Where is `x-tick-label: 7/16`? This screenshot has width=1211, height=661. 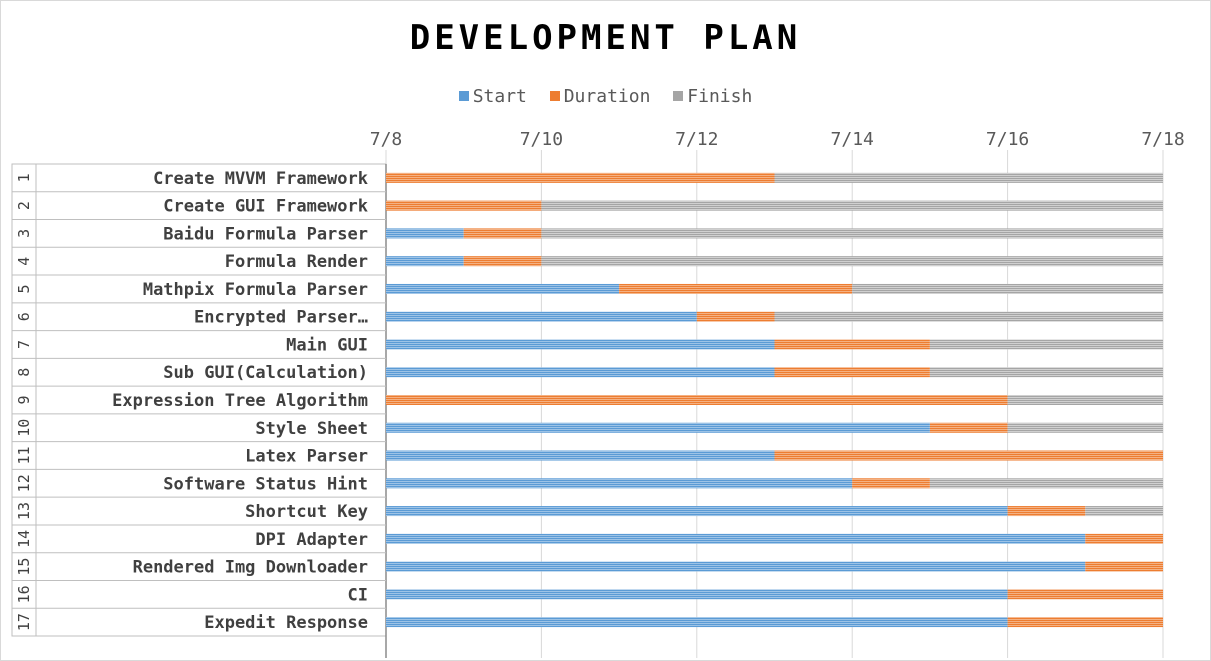
x-tick-label: 7/16 is located at coordinates (1007, 139).